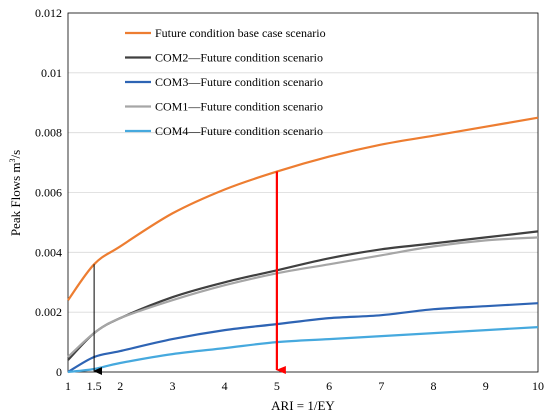  What do you see at coordinates (59, 372) in the screenshot?
I see `y-tick-label: 0` at bounding box center [59, 372].